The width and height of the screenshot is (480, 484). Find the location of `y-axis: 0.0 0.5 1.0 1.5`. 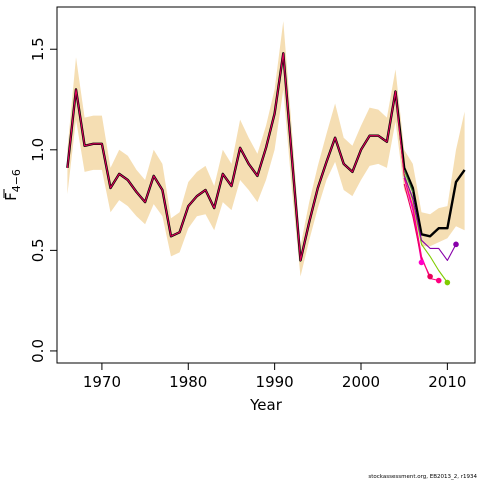

y-axis: 0.0 0.5 1.0 1.5 is located at coordinates (43, 200).